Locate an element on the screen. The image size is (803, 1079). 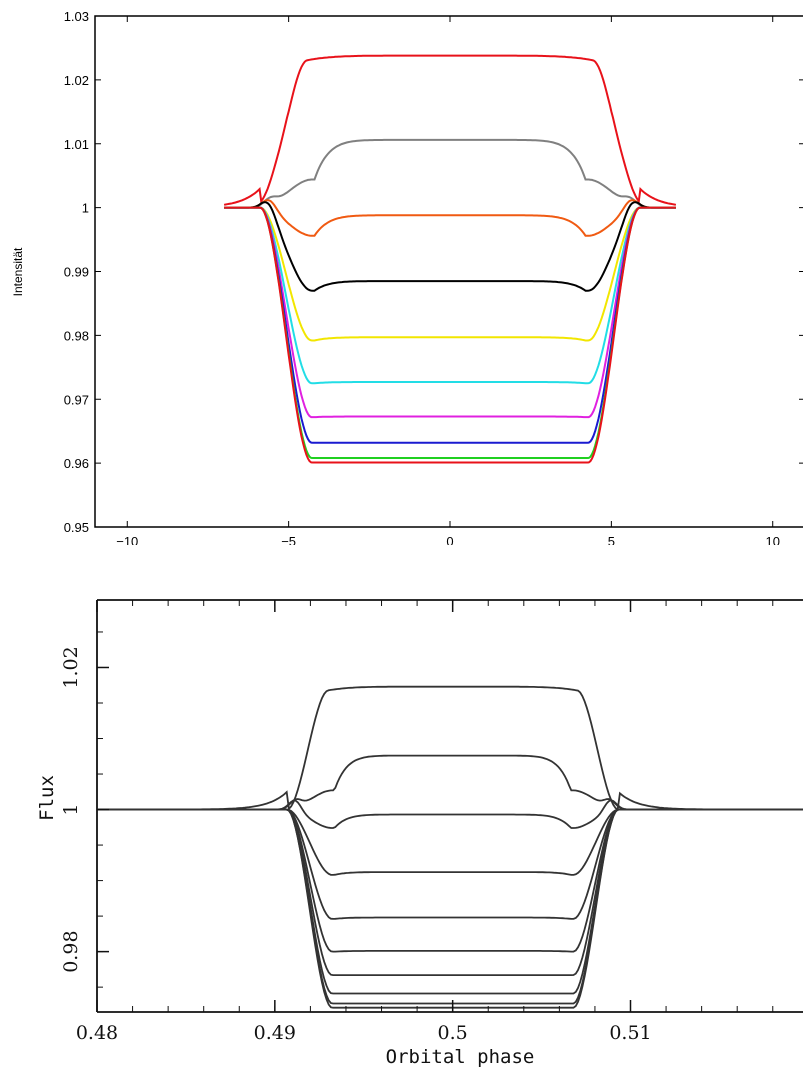
top-y-axis-label: Intensität is located at coordinates (18, 271).